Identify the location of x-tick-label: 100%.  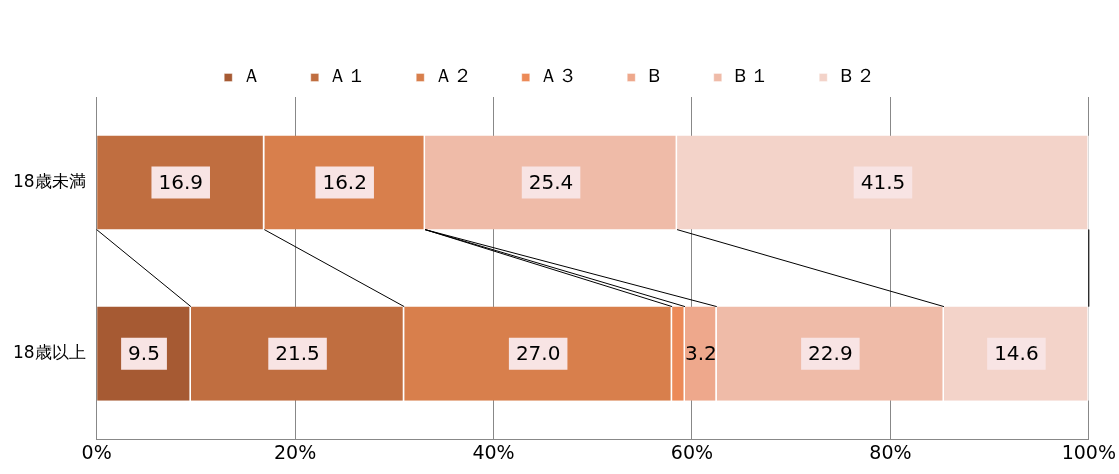
(1088, 451).